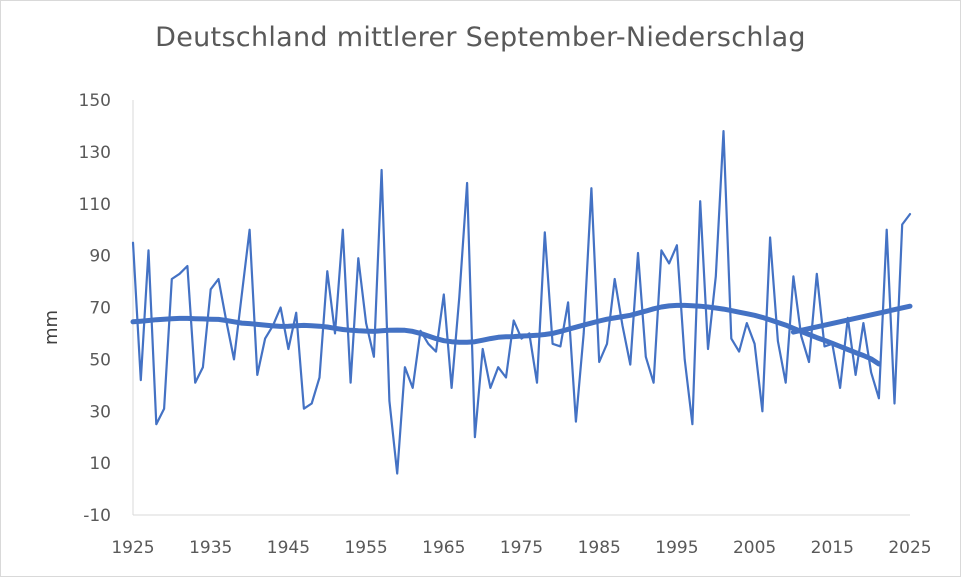  I want to click on x-tick-label: 1975, so click(521, 548).